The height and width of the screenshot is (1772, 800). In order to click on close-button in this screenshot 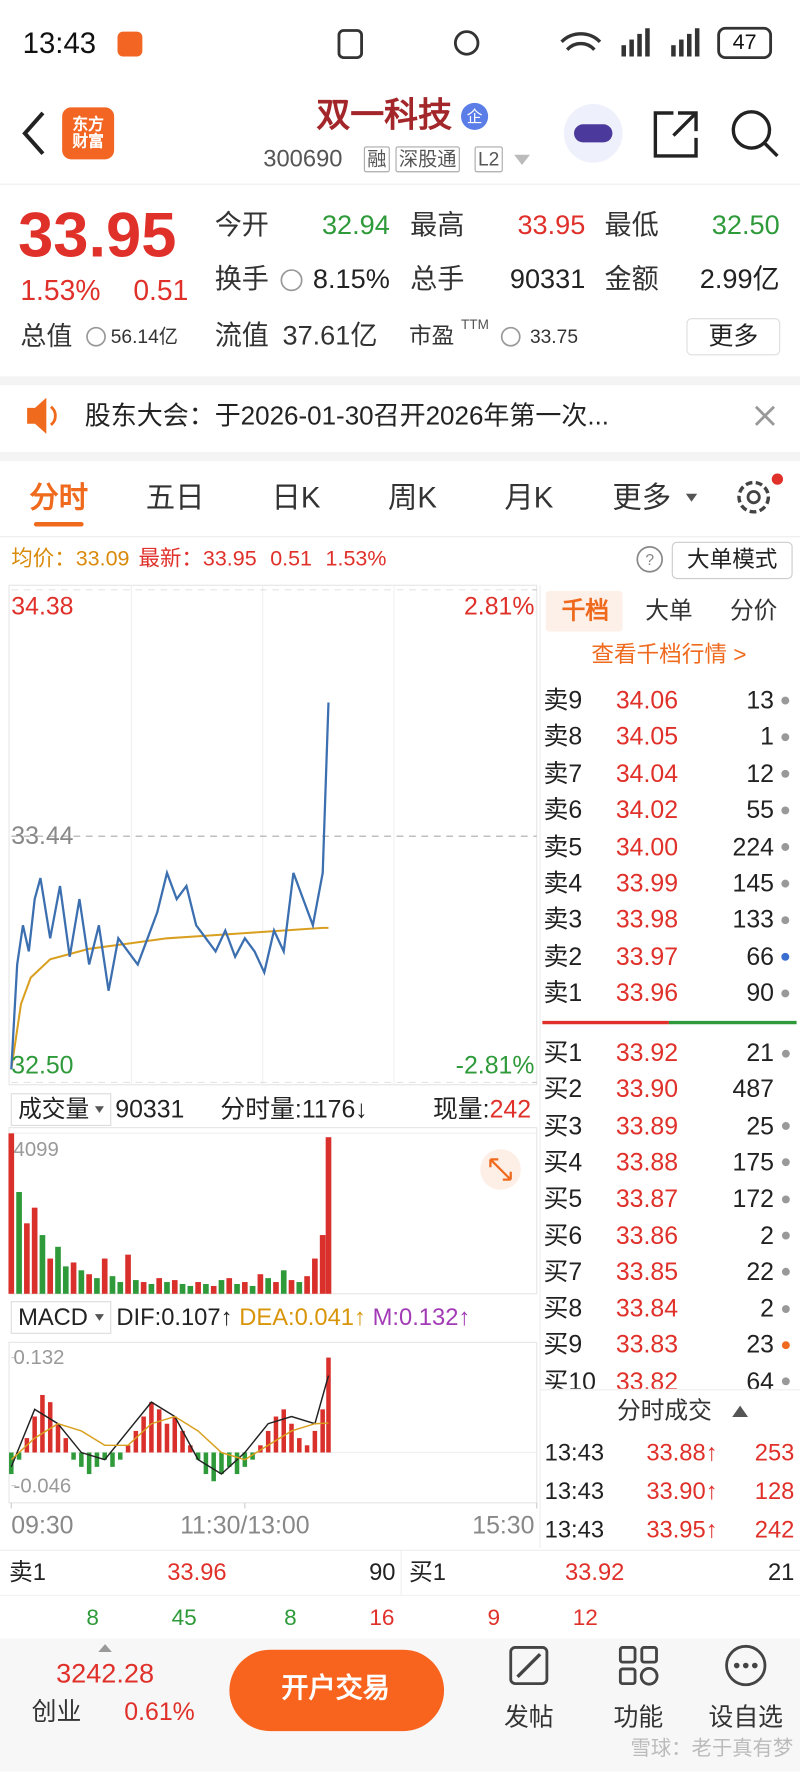, I will do `click(765, 415)`.